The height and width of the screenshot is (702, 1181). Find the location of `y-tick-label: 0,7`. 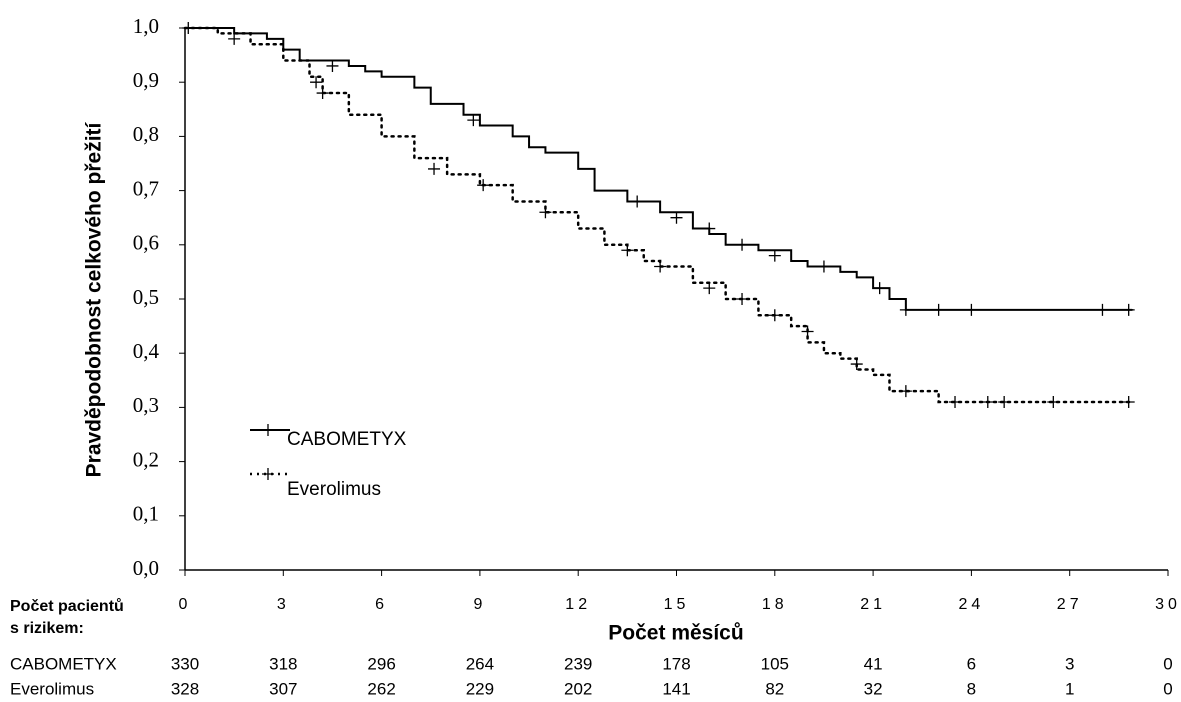

y-tick-label: 0,7 is located at coordinates (146, 188).